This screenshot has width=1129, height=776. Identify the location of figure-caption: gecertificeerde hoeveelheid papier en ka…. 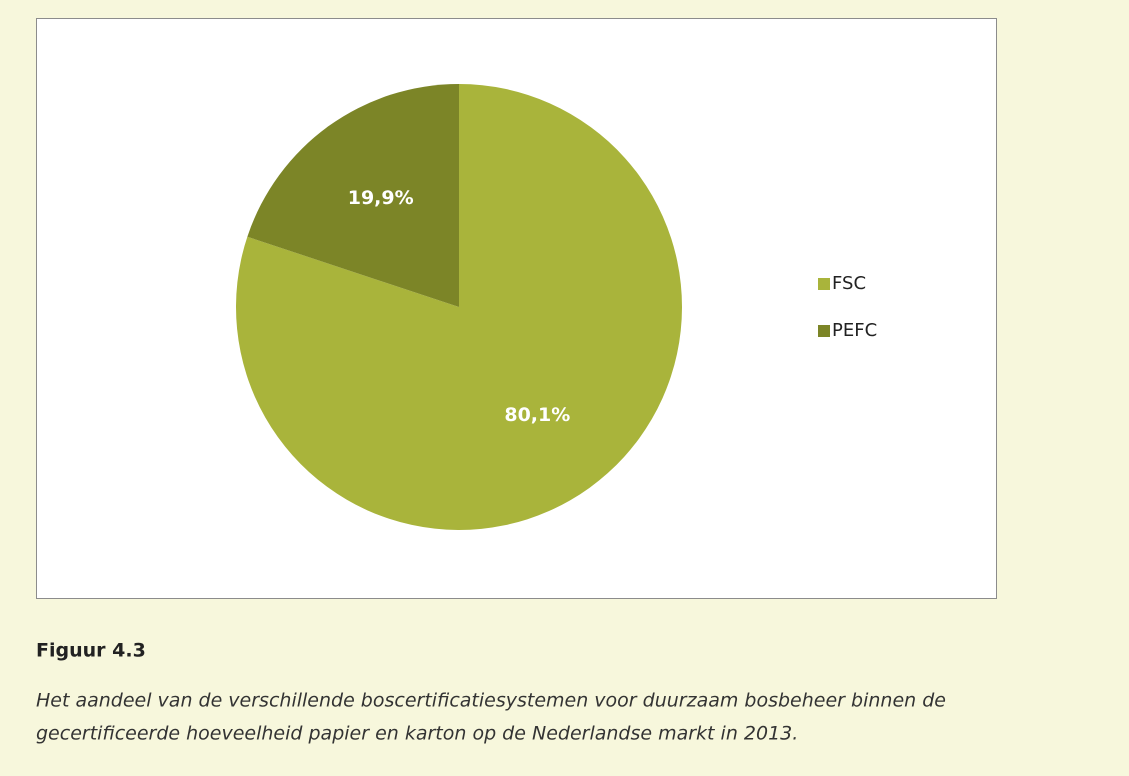
(417, 734).